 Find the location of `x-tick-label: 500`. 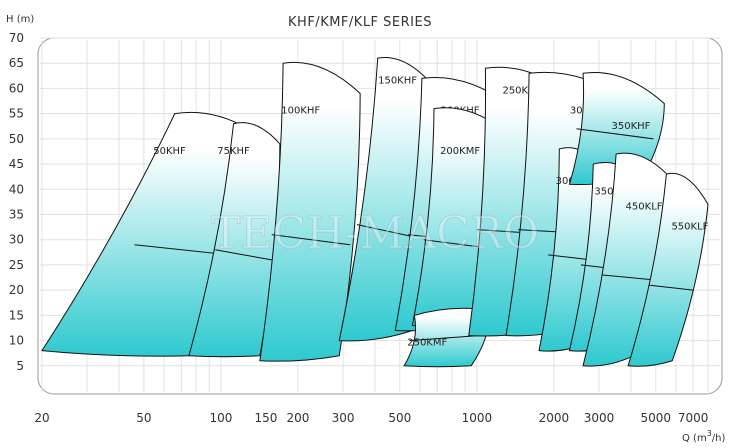

x-tick-label: 500 is located at coordinates (399, 418).